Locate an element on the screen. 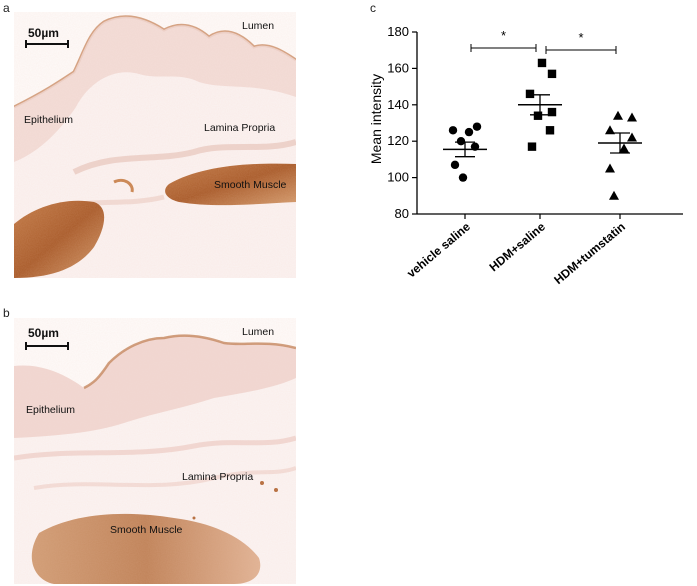 The image size is (697, 586). y-axis-label: Mean intensity is located at coordinates (376, 119).